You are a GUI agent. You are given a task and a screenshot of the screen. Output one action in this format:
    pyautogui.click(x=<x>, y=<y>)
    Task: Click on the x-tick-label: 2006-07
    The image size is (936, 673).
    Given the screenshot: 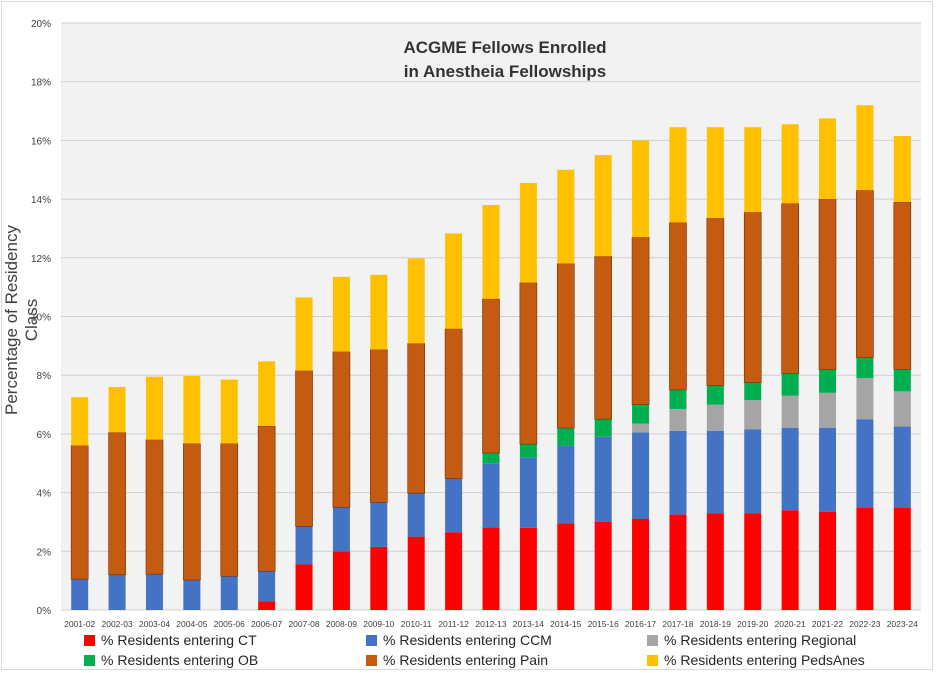 What is the action you would take?
    pyautogui.click(x=266, y=624)
    